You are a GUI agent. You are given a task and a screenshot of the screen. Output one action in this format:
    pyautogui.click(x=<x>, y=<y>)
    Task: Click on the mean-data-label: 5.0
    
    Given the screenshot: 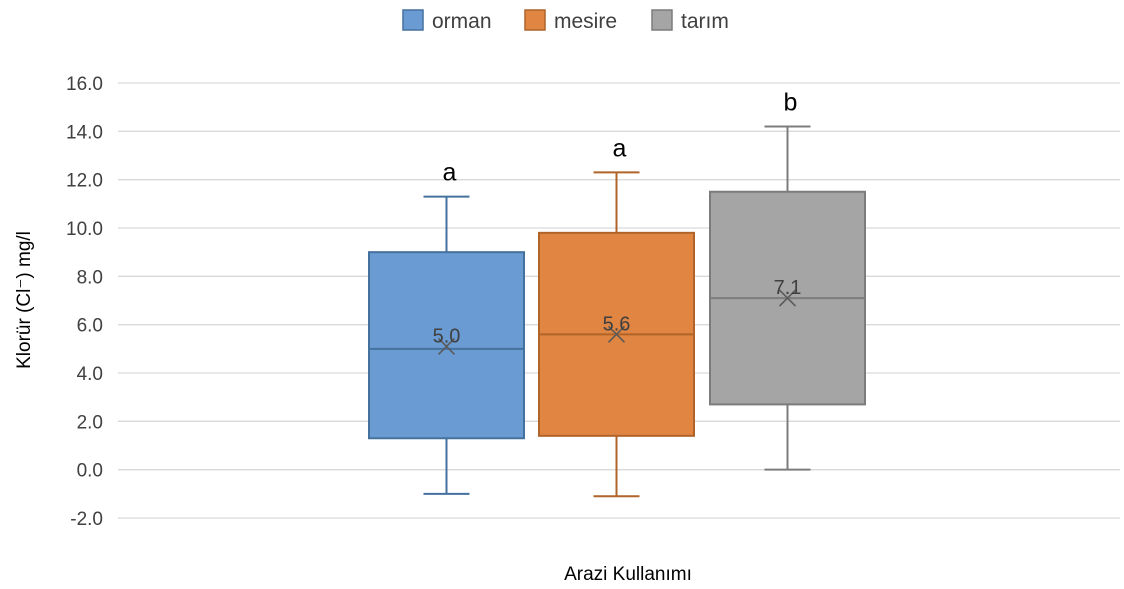 What is the action you would take?
    pyautogui.click(x=447, y=336)
    